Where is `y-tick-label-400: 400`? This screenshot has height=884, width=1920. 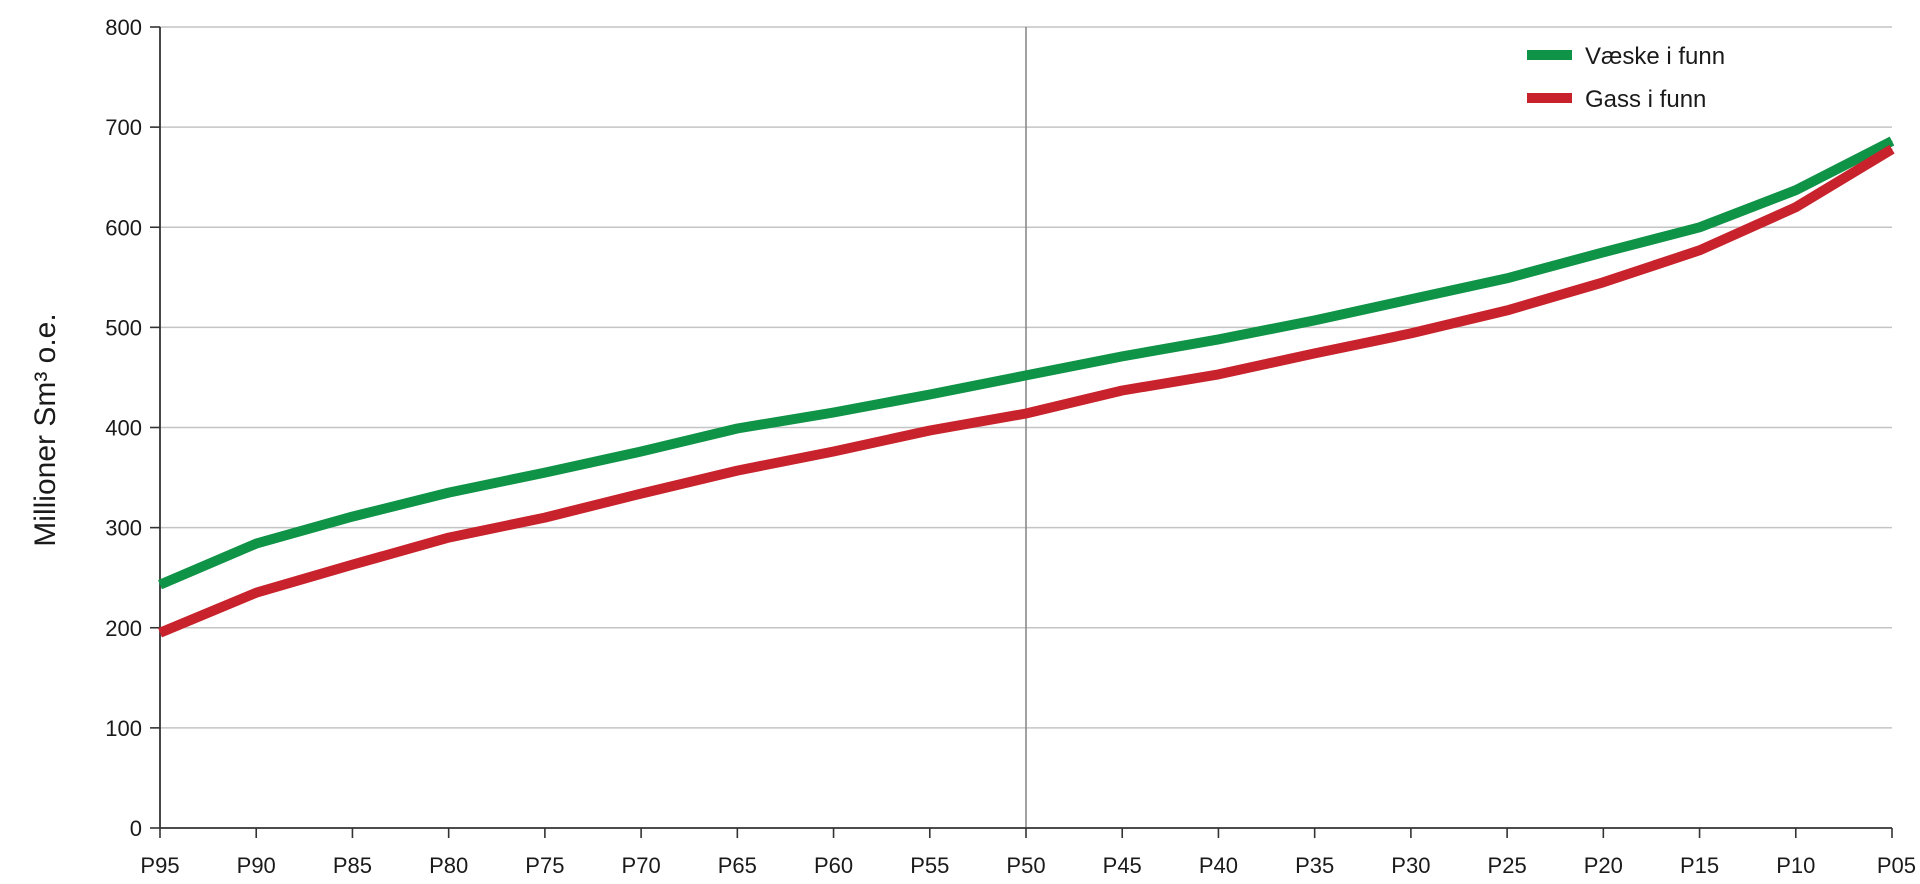
y-tick-label-400: 400 is located at coordinates (123, 428).